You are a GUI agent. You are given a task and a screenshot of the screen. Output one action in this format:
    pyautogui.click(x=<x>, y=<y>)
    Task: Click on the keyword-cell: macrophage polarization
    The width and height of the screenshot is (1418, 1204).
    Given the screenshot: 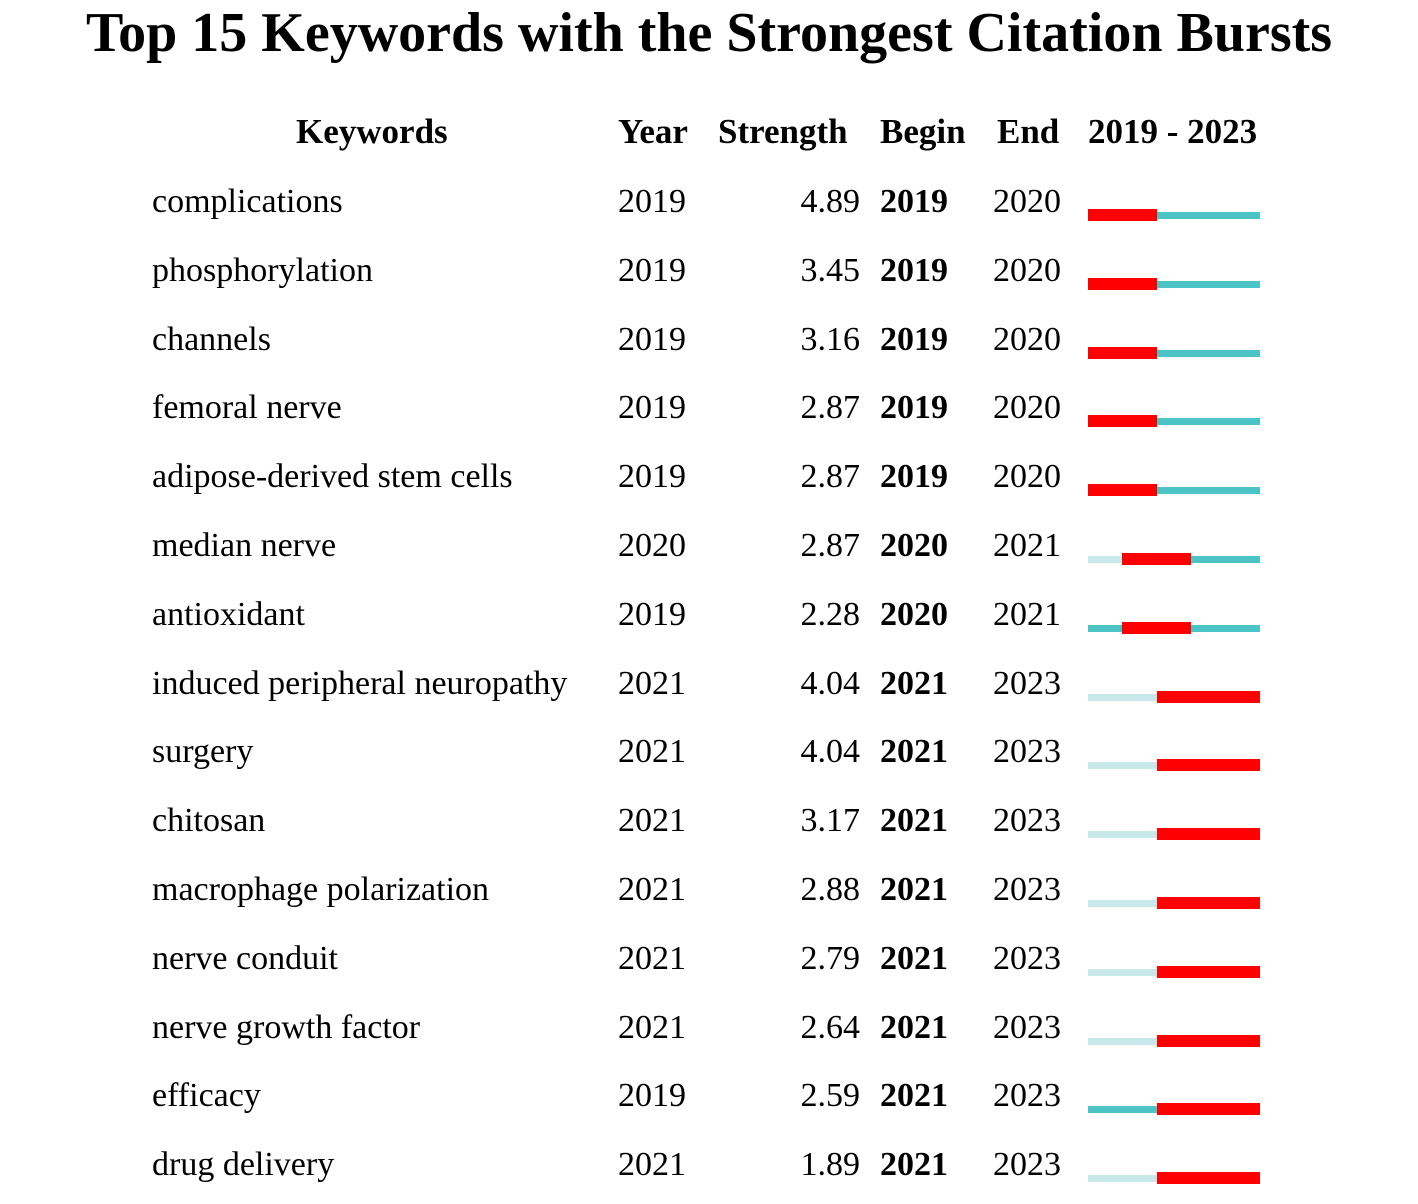 What is the action you would take?
    pyautogui.click(x=321, y=889)
    